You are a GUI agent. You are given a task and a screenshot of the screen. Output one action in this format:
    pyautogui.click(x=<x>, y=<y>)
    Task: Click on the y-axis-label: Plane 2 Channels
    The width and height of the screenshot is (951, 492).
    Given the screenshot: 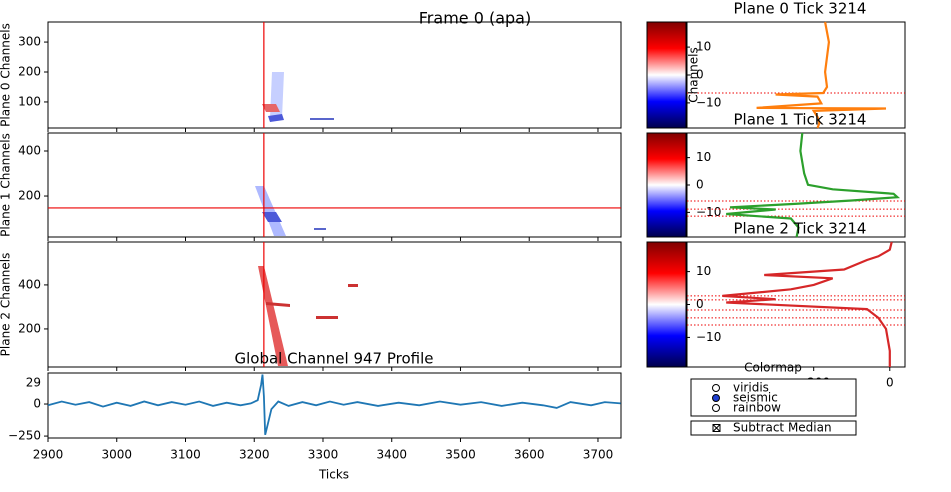 What is the action you would take?
    pyautogui.click(x=6, y=305)
    